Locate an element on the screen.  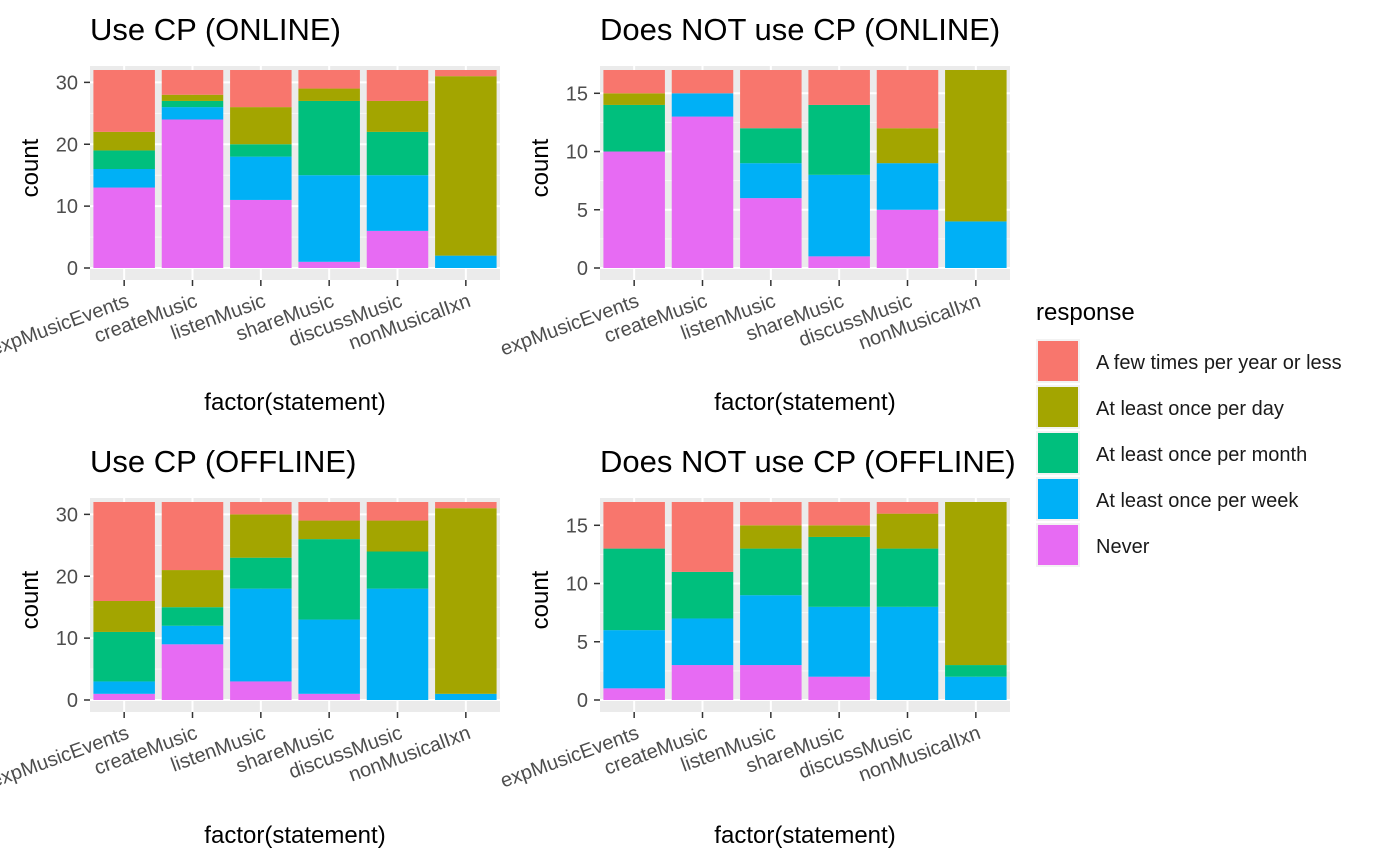
legend-label: A few times per year or less is located at coordinates (1219, 363).